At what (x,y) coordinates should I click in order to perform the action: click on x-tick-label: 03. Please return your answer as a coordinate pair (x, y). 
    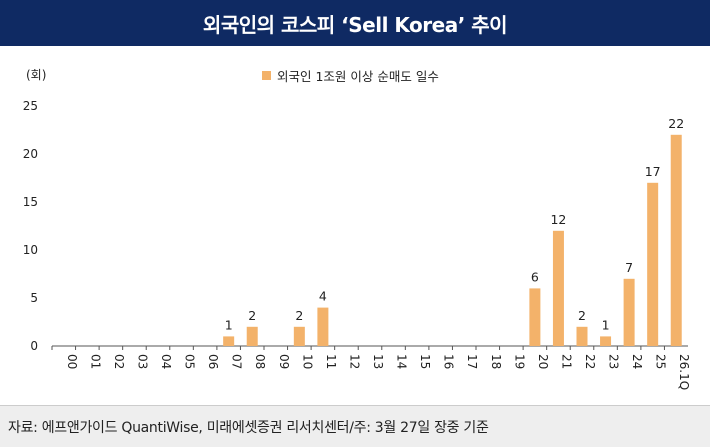
    Looking at the image, I should click on (142, 361).